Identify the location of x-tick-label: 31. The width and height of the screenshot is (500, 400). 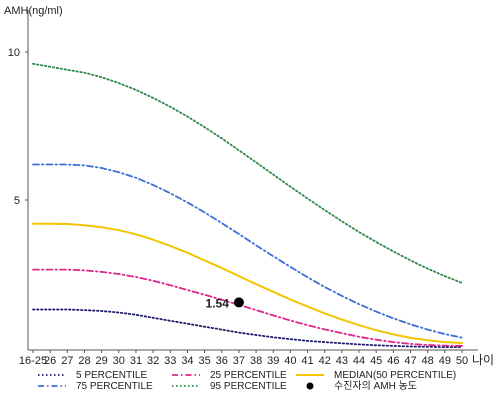
(136, 361).